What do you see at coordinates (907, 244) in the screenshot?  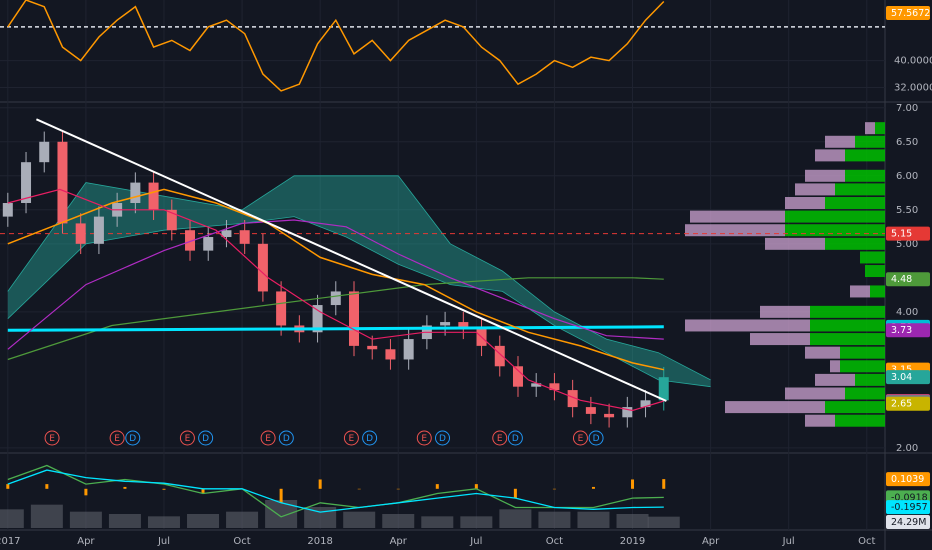 I see `y-tick-label: 5.00` at bounding box center [907, 244].